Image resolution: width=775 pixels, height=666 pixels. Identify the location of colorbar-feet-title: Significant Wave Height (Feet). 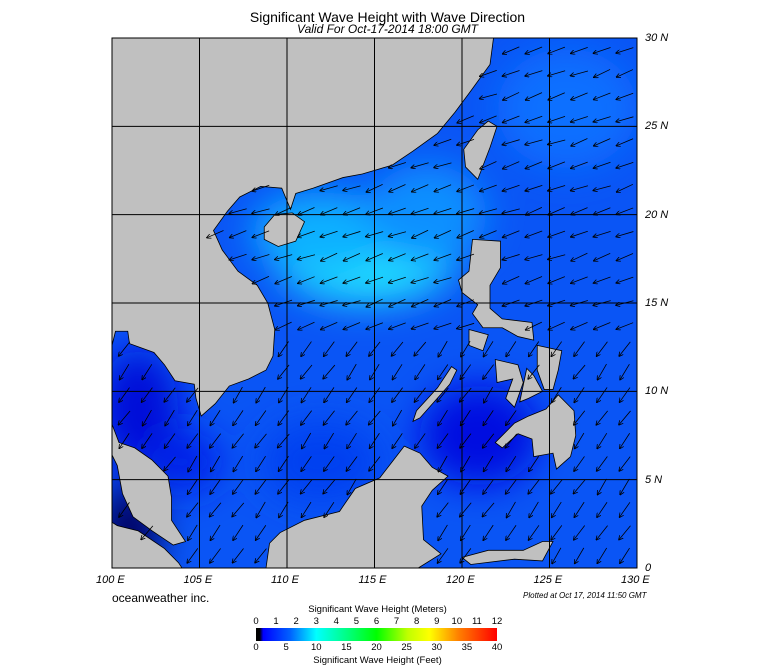
(377, 660).